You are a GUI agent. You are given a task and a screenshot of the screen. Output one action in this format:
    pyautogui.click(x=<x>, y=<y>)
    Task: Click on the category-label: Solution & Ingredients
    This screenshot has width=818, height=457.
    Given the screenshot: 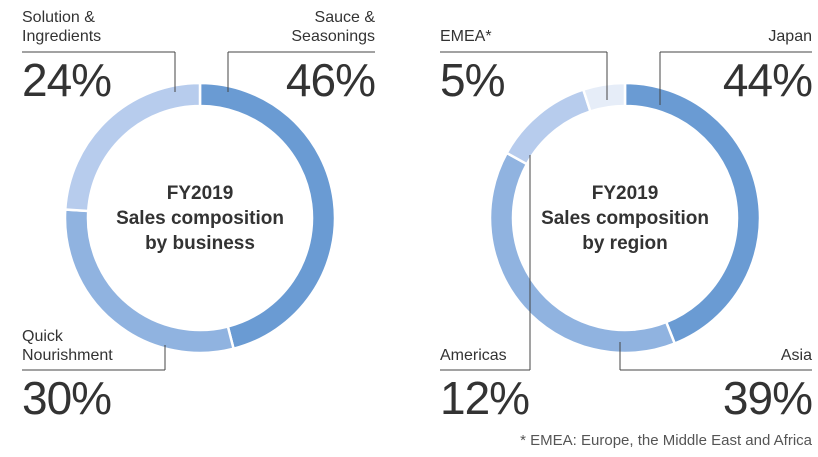 What is the action you would take?
    pyautogui.click(x=62, y=27)
    